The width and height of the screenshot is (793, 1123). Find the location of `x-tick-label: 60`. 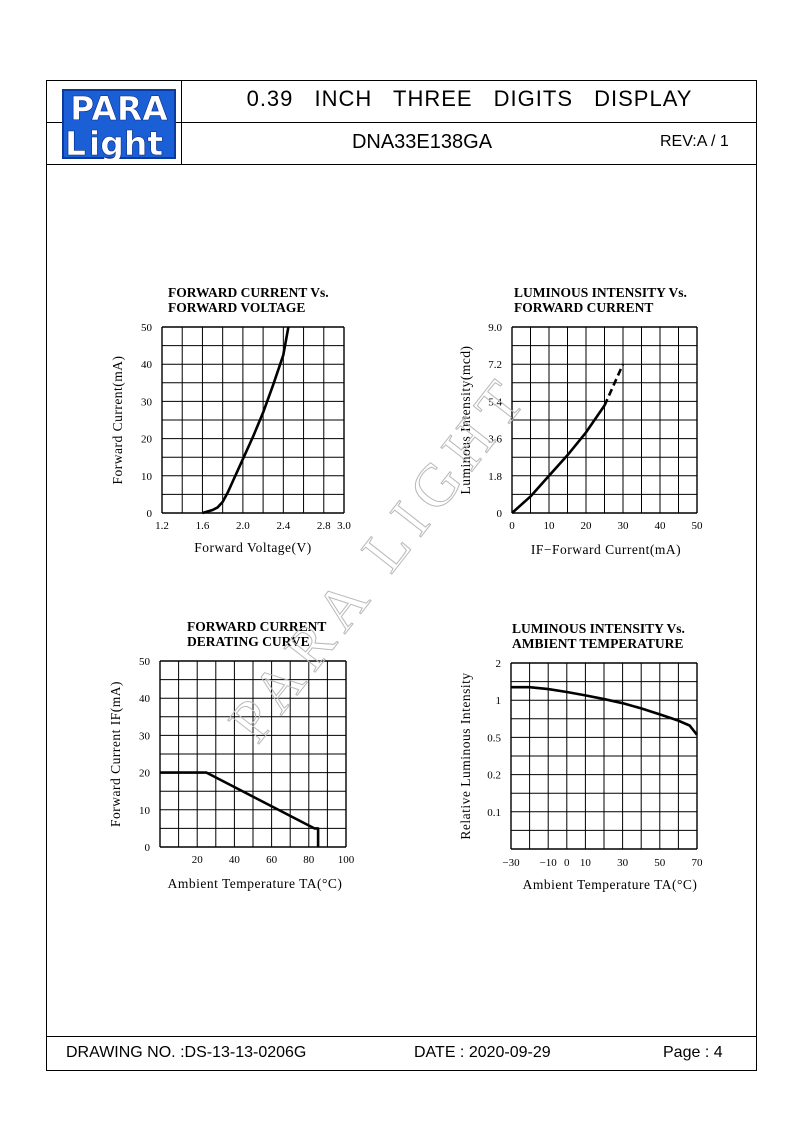

x-tick-label: 60 is located at coordinates (272, 860).